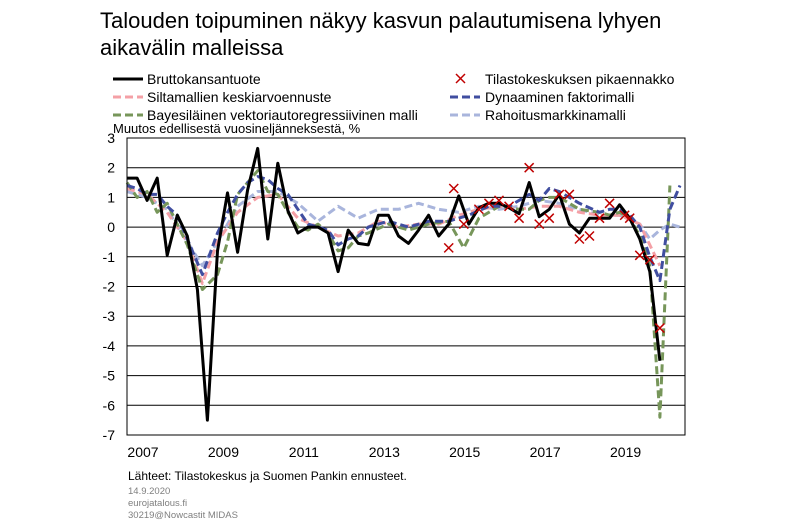  What do you see at coordinates (580, 79) in the screenshot?
I see `legend-label-pika: Tilastokeskuksen pikaennakko` at bounding box center [580, 79].